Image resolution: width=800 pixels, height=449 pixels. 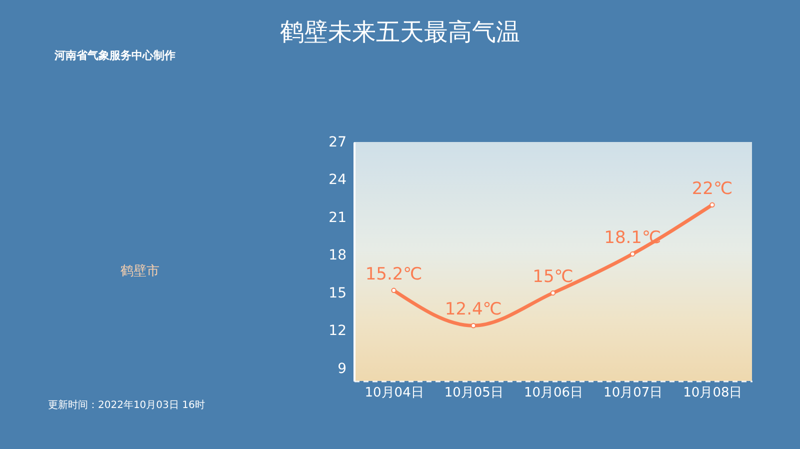 What do you see at coordinates (554, 393) in the screenshot?
I see `x-tick-label: 10月06日` at bounding box center [554, 393].